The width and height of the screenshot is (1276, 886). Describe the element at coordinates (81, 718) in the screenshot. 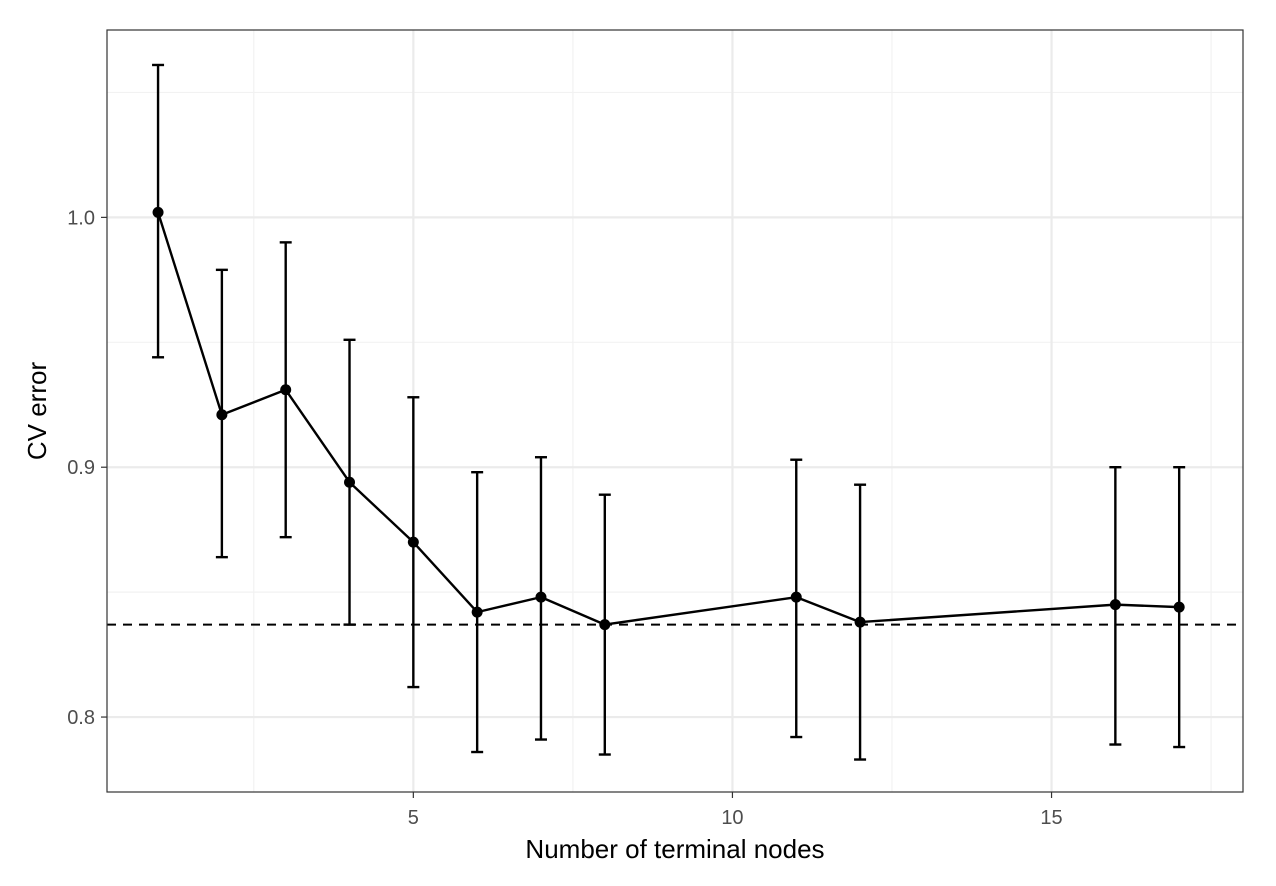

I see `y-tick-label: 0.8` at that location.